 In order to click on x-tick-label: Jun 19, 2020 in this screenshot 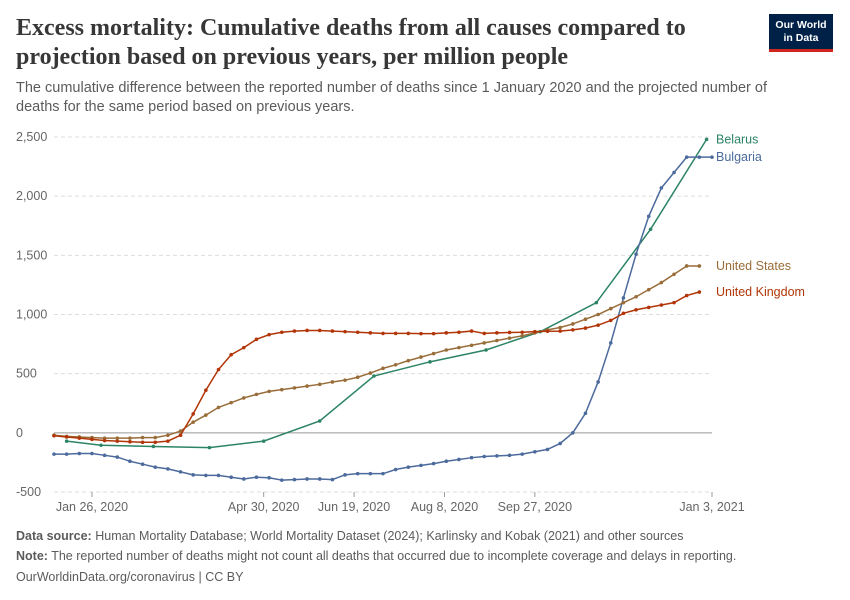, I will do `click(354, 507)`.